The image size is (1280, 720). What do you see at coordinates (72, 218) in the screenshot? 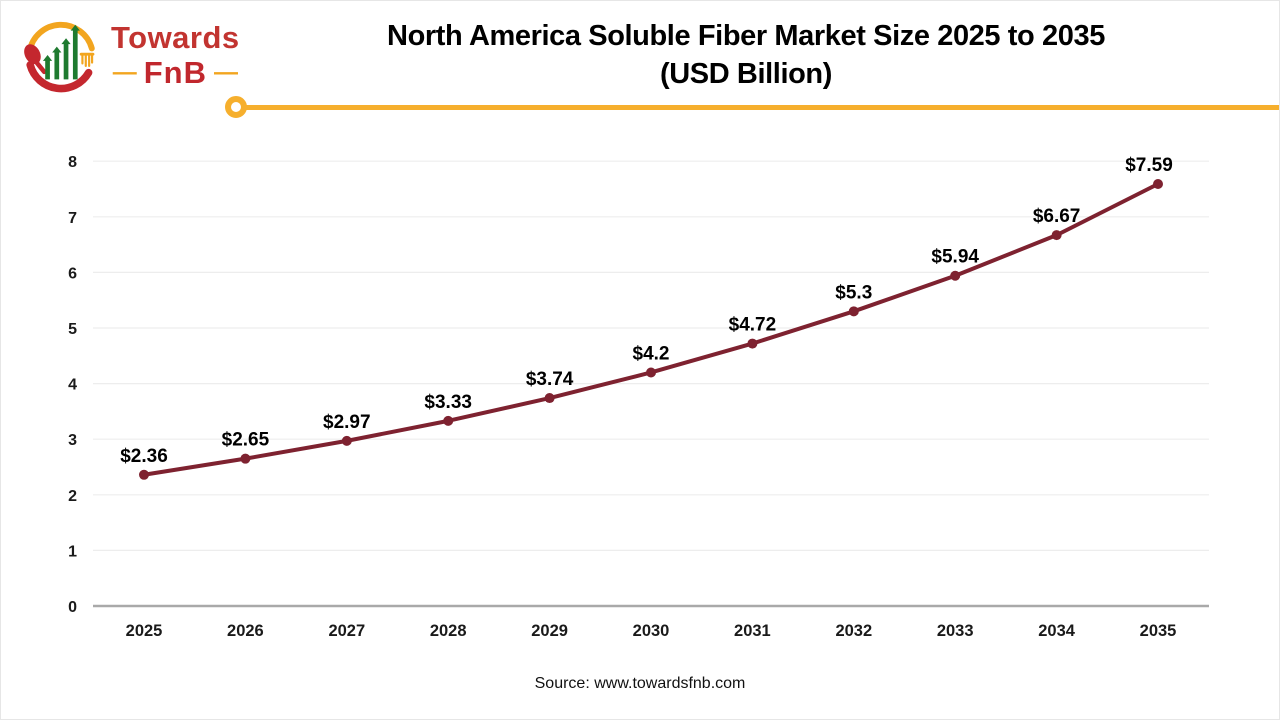
I see `y-tick-label: 7` at bounding box center [72, 218].